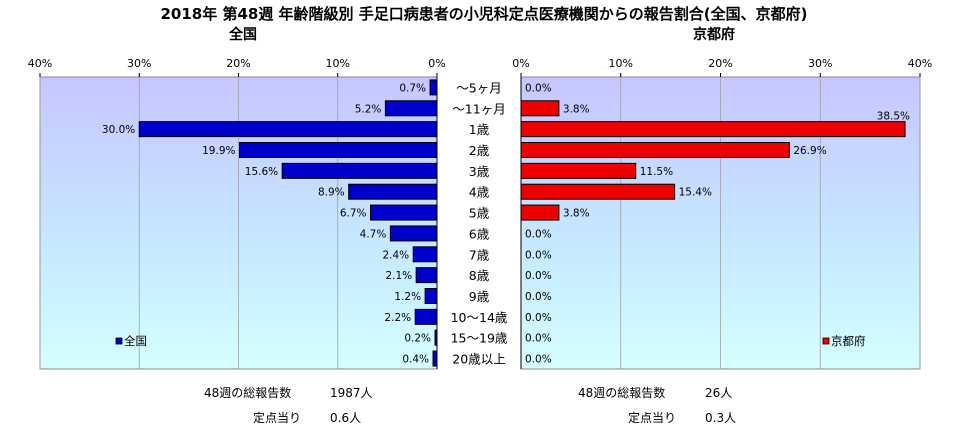  What do you see at coordinates (479, 150) in the screenshot?
I see `category-label: 2歳` at bounding box center [479, 150].